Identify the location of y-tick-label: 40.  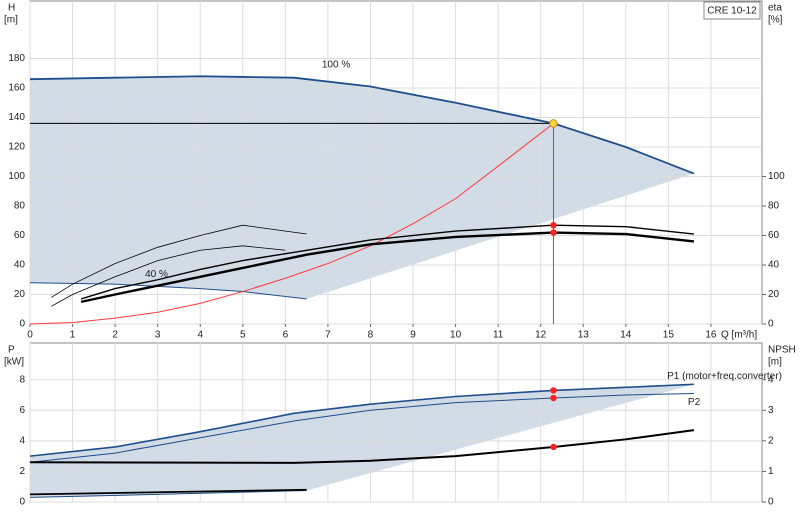
(20, 265).